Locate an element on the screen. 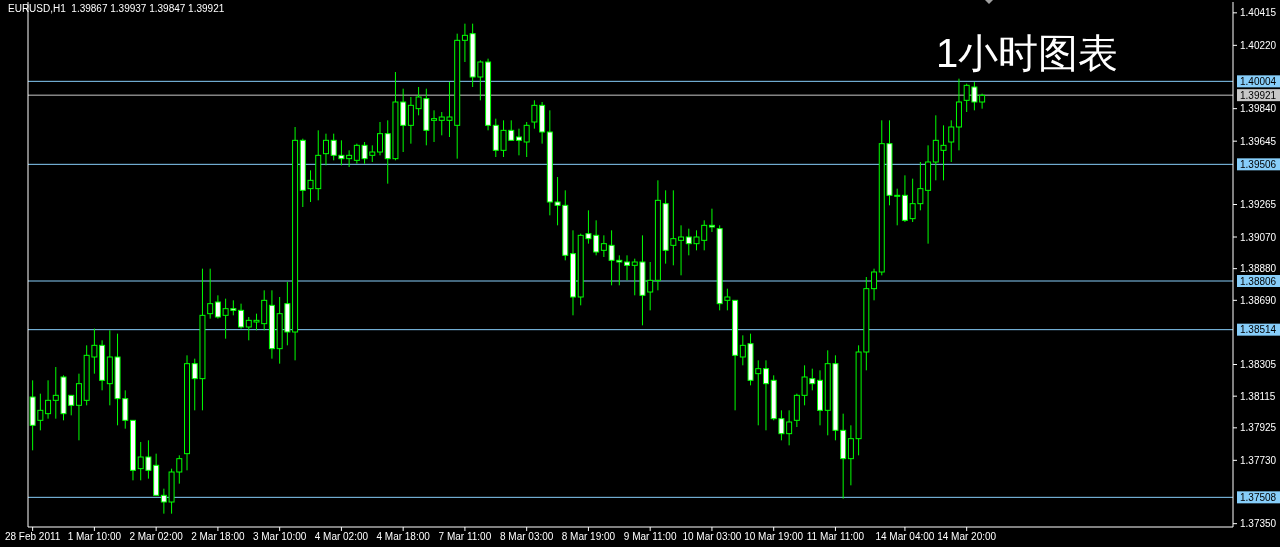  x-tick-label: 14 Mar 04:00 is located at coordinates (905, 536).